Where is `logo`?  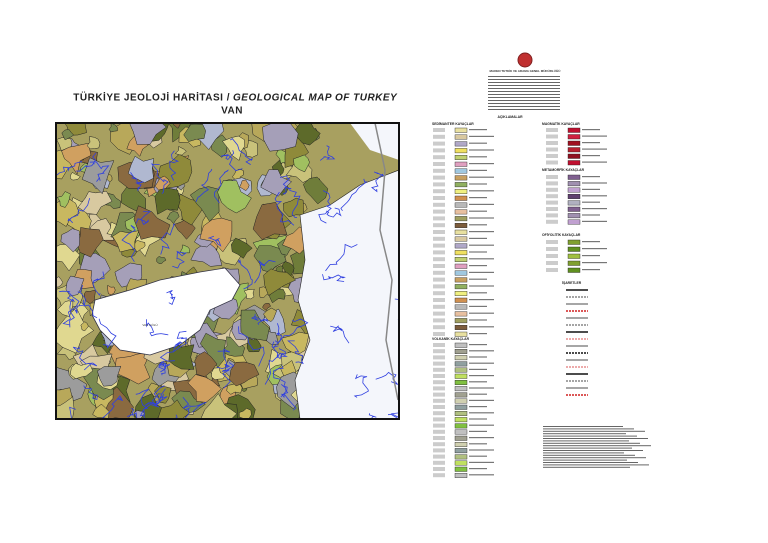 logo is located at coordinates (525, 60).